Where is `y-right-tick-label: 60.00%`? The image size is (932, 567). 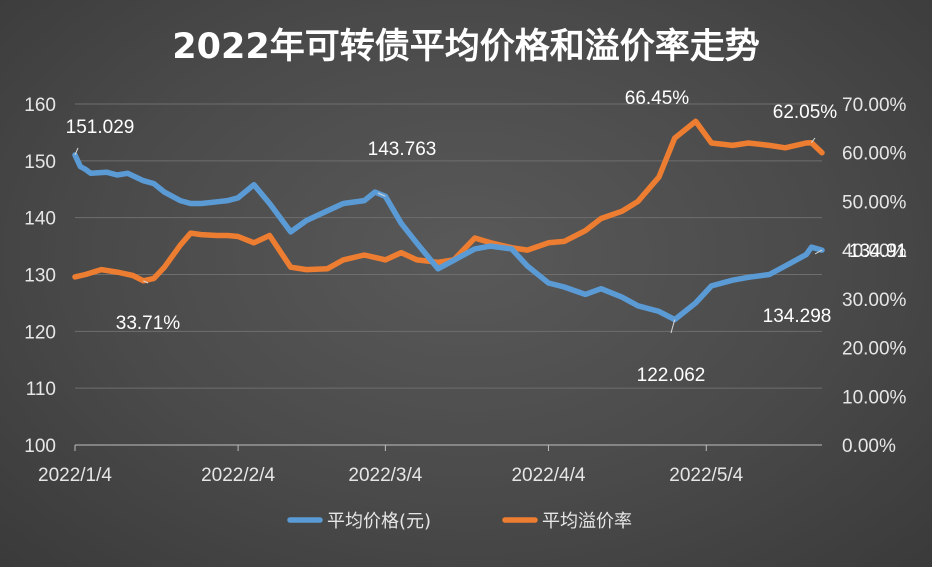 y-right-tick-label: 60.00% is located at coordinates (874, 154).